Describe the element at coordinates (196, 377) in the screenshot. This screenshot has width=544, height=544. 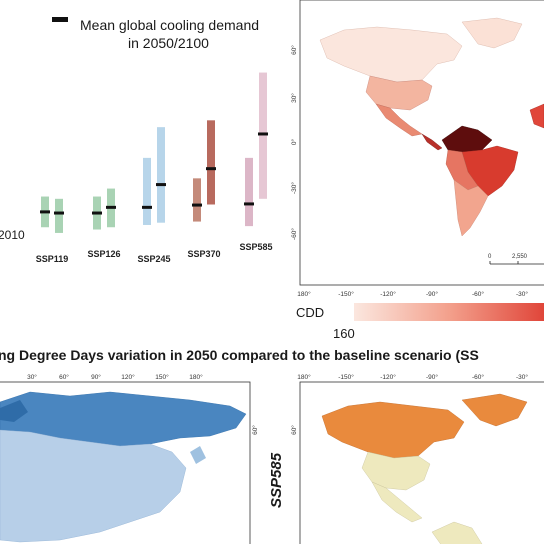
I see `map-bl-lon-tick-5: 180°` at that location.